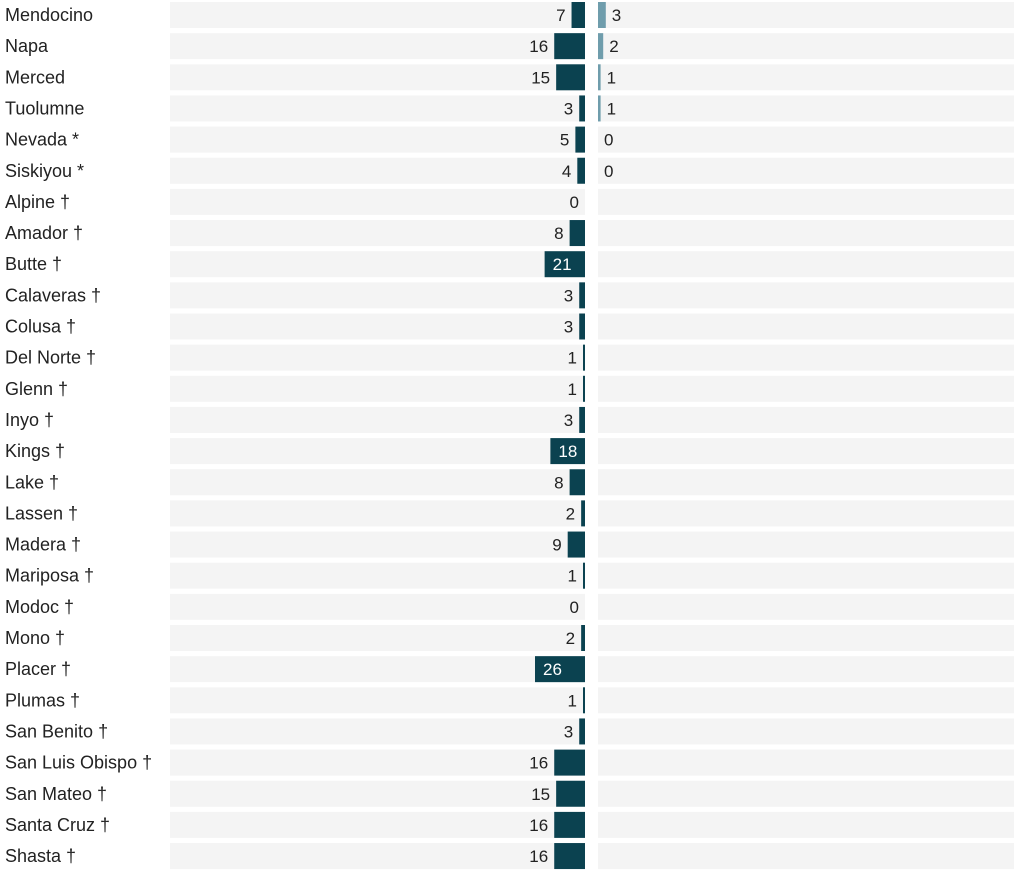 The height and width of the screenshot is (874, 1024). Describe the element at coordinates (43, 545) in the screenshot. I see `county-label: Madera †` at that location.